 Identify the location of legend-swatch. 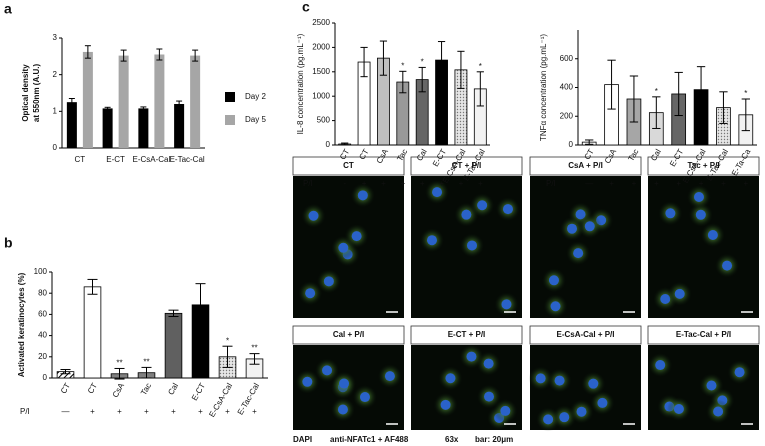
(230, 120).